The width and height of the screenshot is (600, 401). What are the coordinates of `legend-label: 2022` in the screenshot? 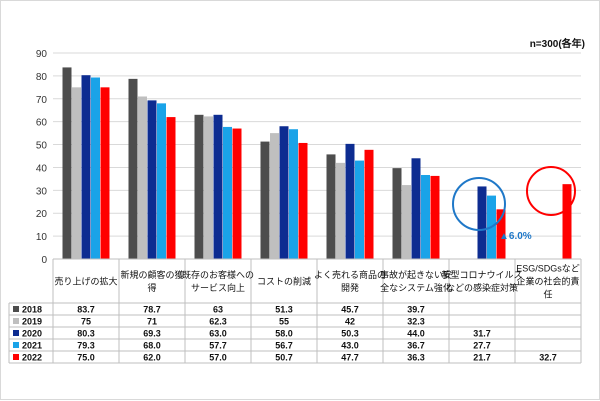 It's located at (32, 358).